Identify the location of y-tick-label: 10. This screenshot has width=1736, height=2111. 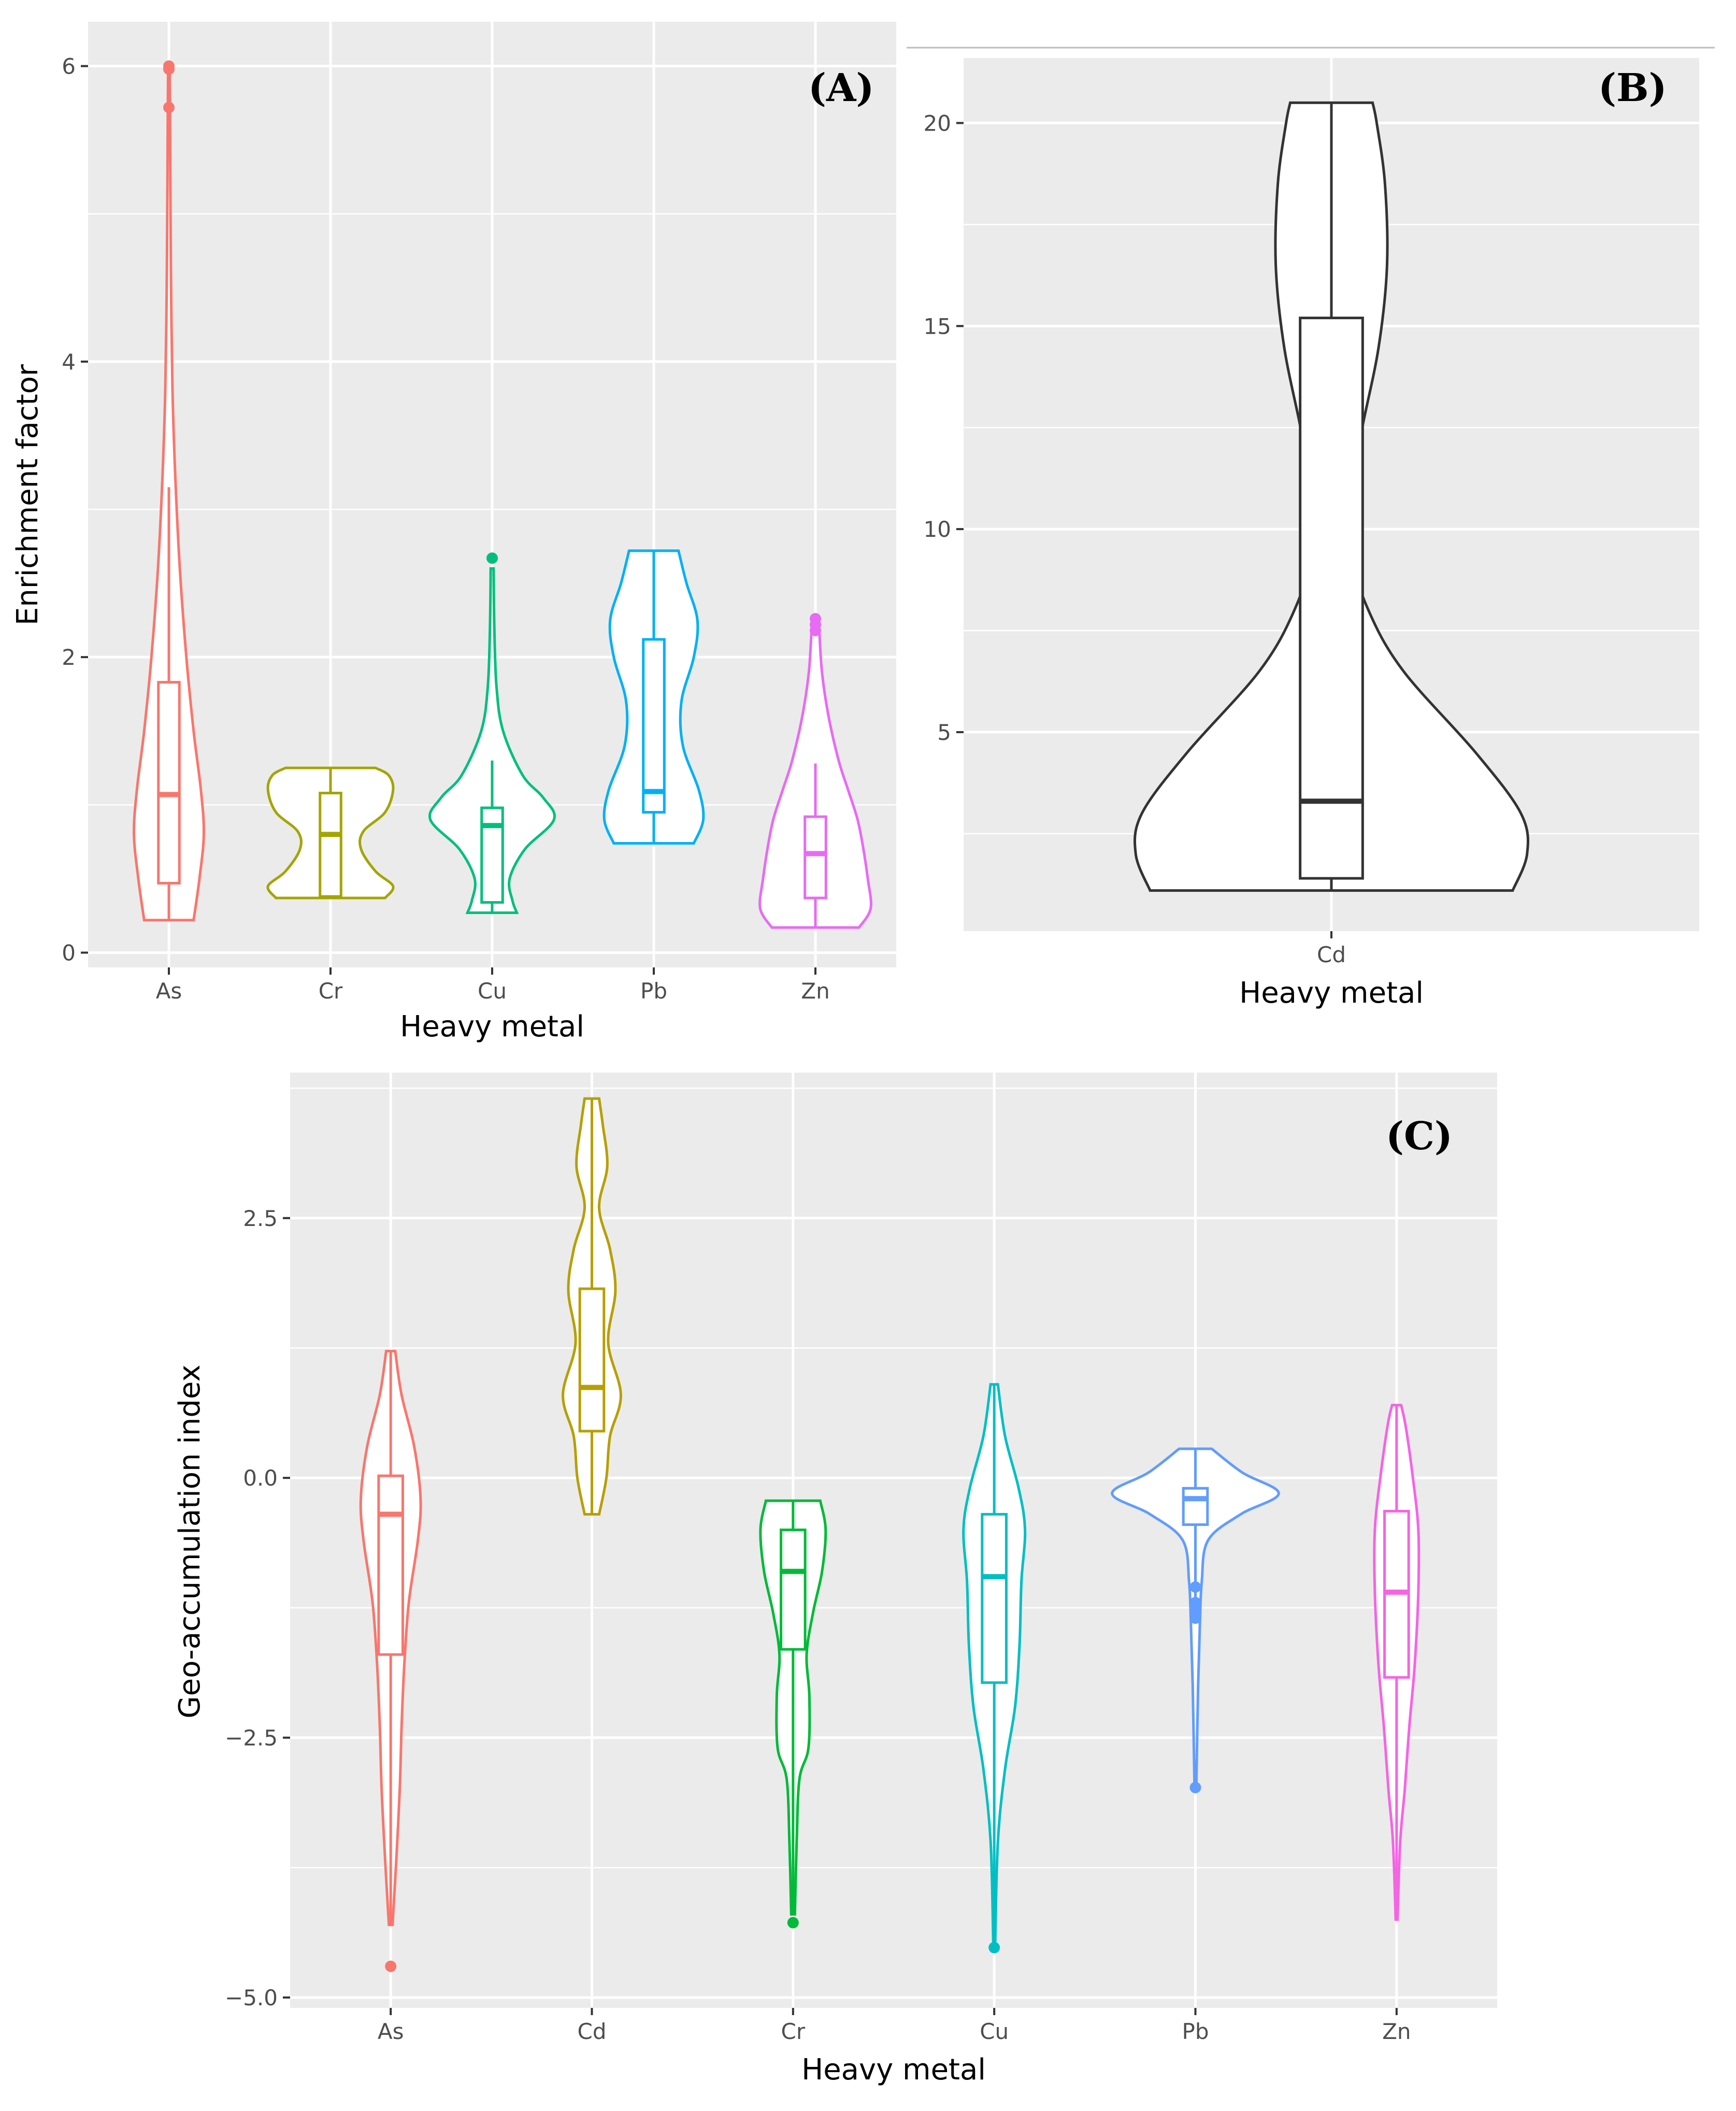
(937, 529).